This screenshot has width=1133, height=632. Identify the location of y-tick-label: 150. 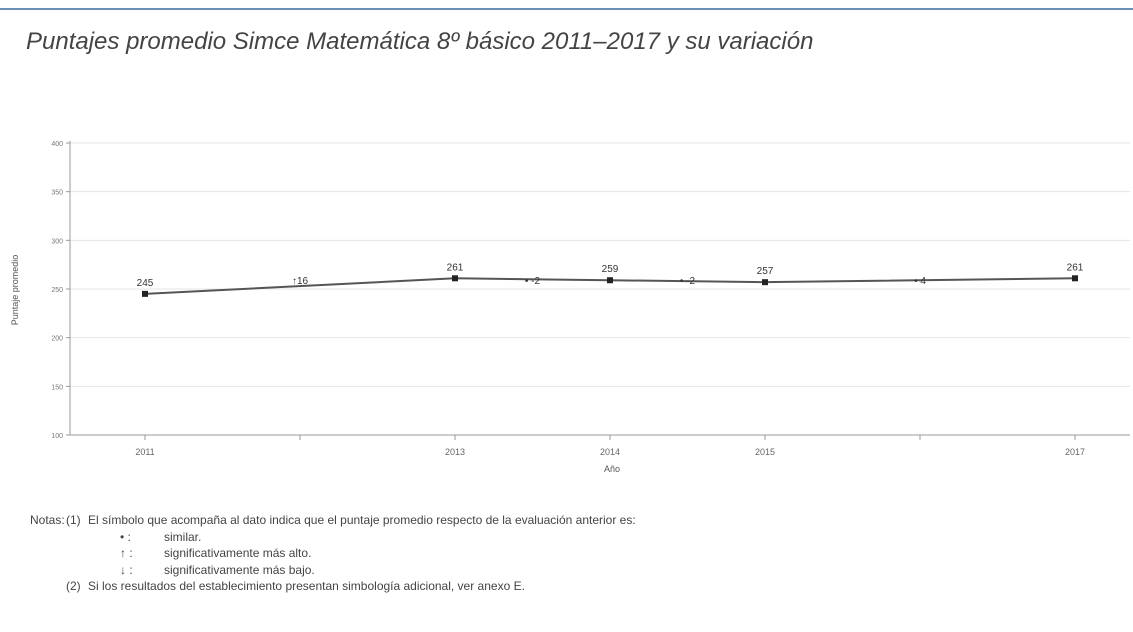
(57, 387).